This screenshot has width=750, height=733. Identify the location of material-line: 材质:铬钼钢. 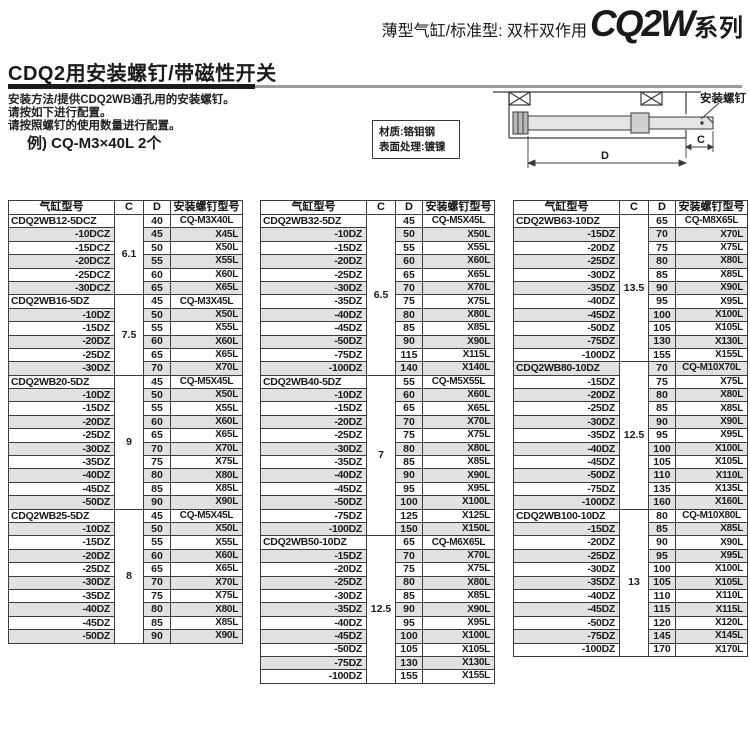
(407, 132).